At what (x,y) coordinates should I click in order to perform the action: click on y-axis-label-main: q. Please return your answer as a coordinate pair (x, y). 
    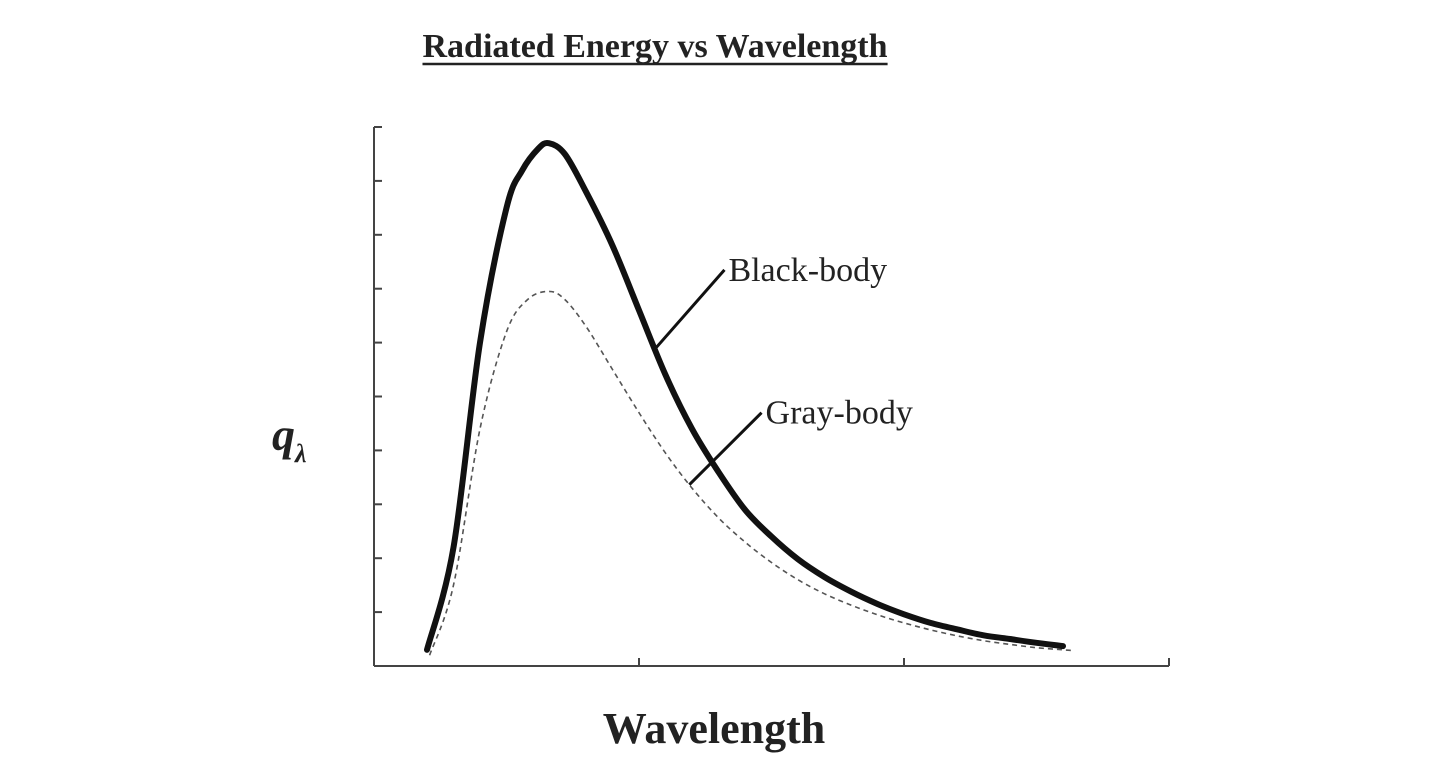
    Looking at the image, I should click on (283, 434).